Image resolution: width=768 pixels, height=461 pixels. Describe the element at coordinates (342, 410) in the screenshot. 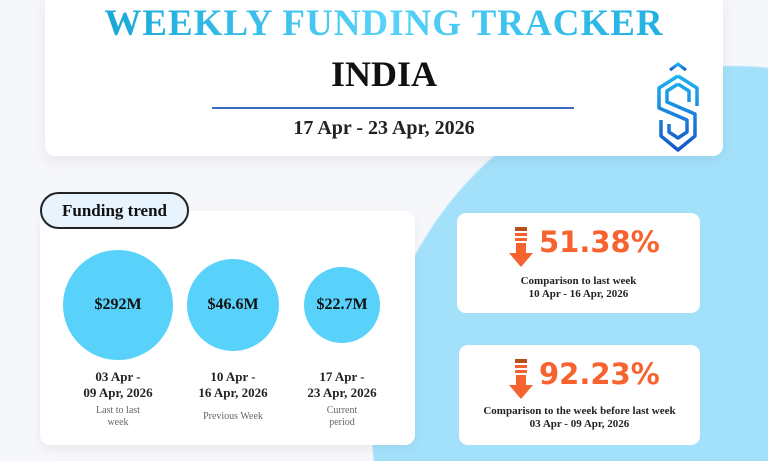

I see `caption-line: Current` at that location.